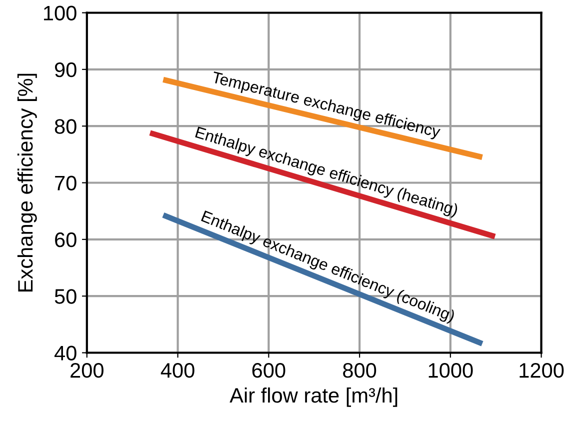 The width and height of the screenshot is (568, 425). Describe the element at coordinates (450, 370) in the screenshot. I see `x-tick-label: 1000` at that location.